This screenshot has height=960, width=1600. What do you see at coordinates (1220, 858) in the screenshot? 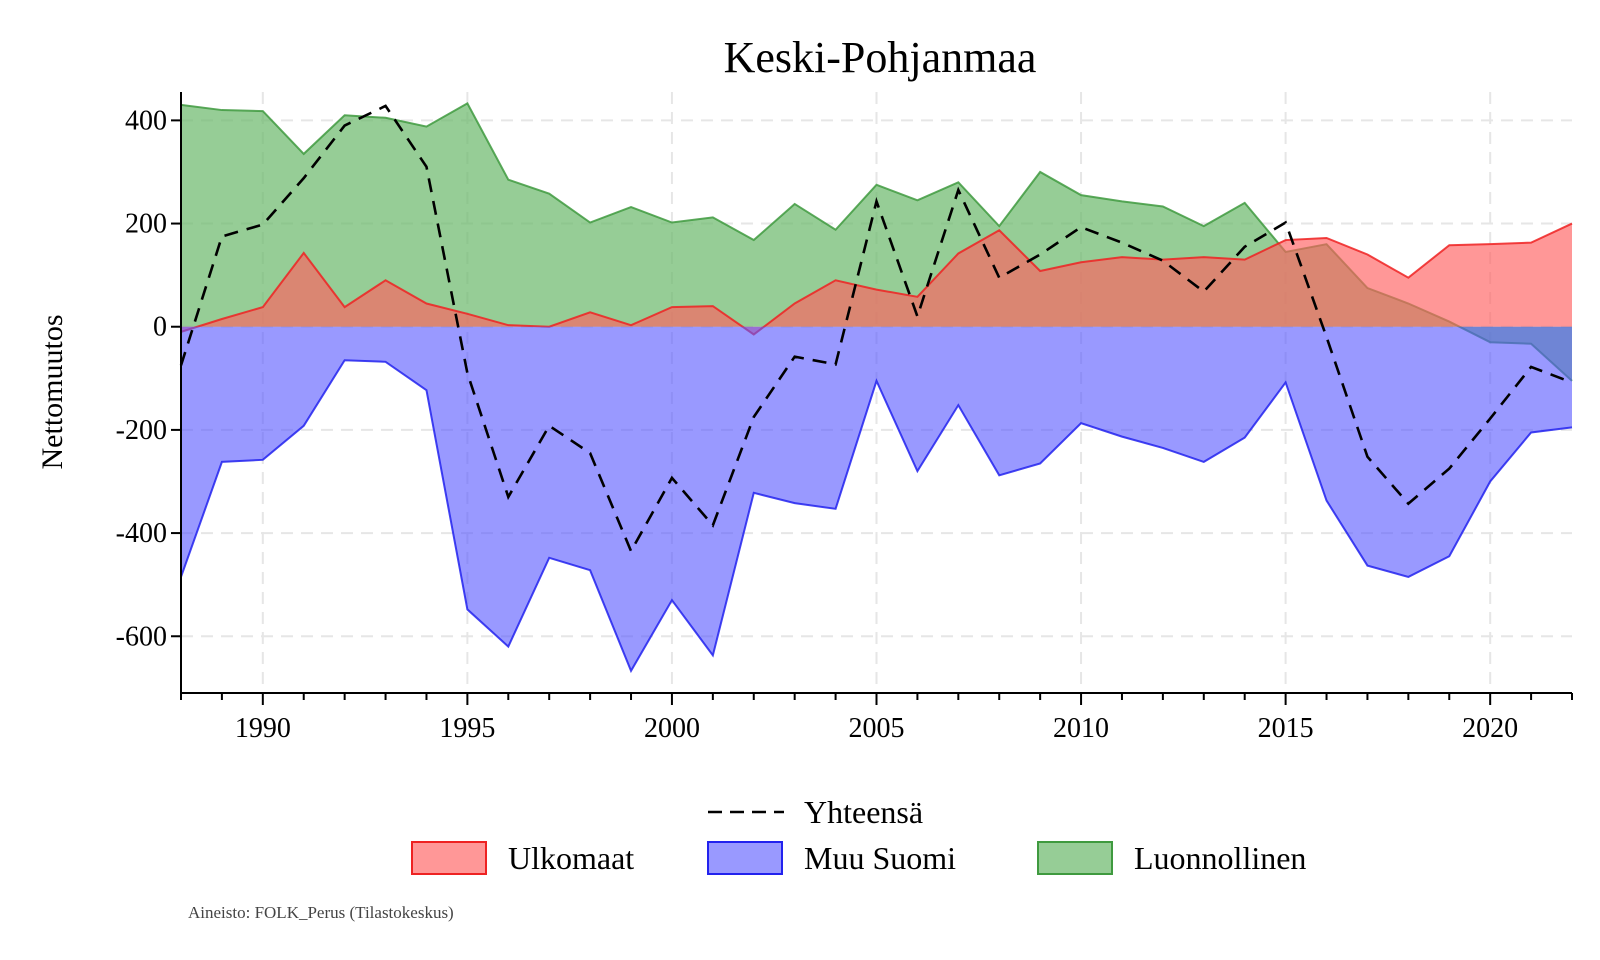
I see `legend-label-luonnollinen: Luonnollinen` at bounding box center [1220, 858].